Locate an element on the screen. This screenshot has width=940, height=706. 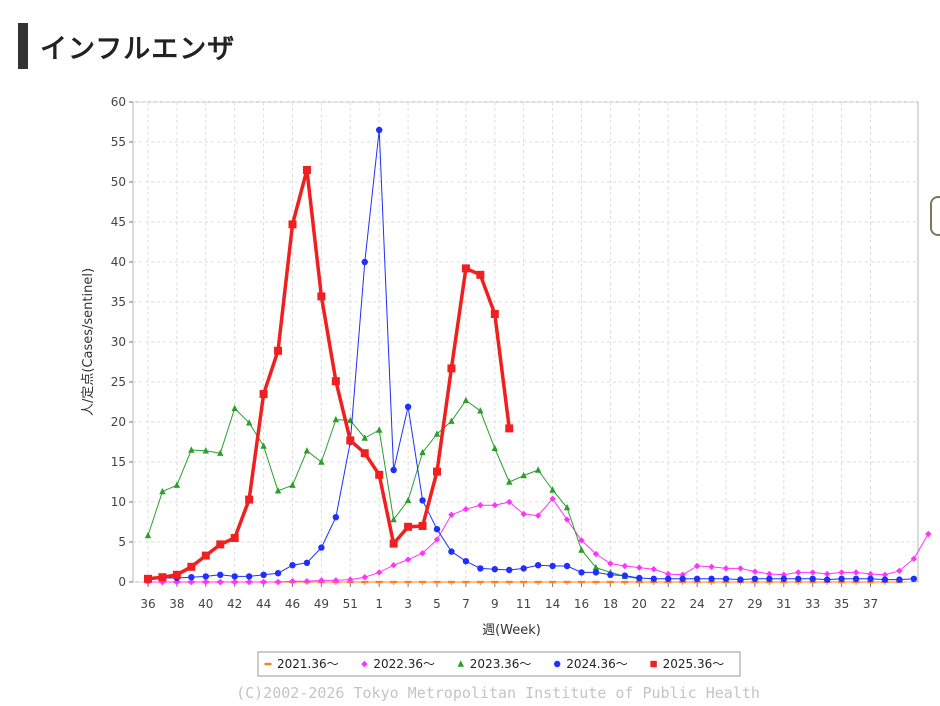
y-tick-label: 20 is located at coordinates (118, 422).